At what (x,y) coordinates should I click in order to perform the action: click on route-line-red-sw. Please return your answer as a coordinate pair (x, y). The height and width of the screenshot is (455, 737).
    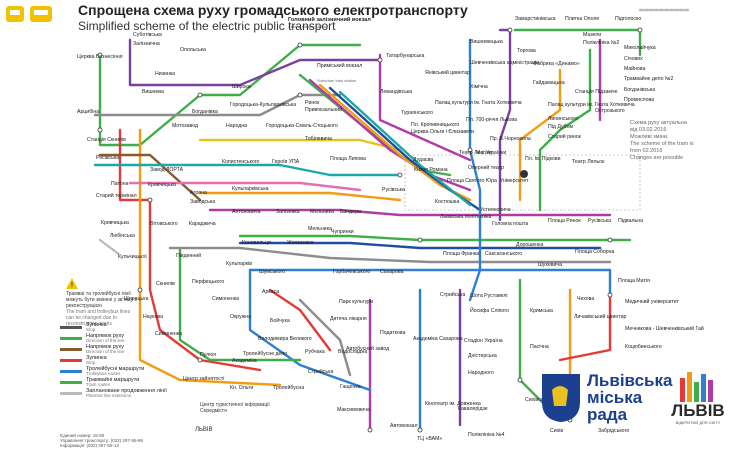
    Looking at the image, I should click on (300, 320).